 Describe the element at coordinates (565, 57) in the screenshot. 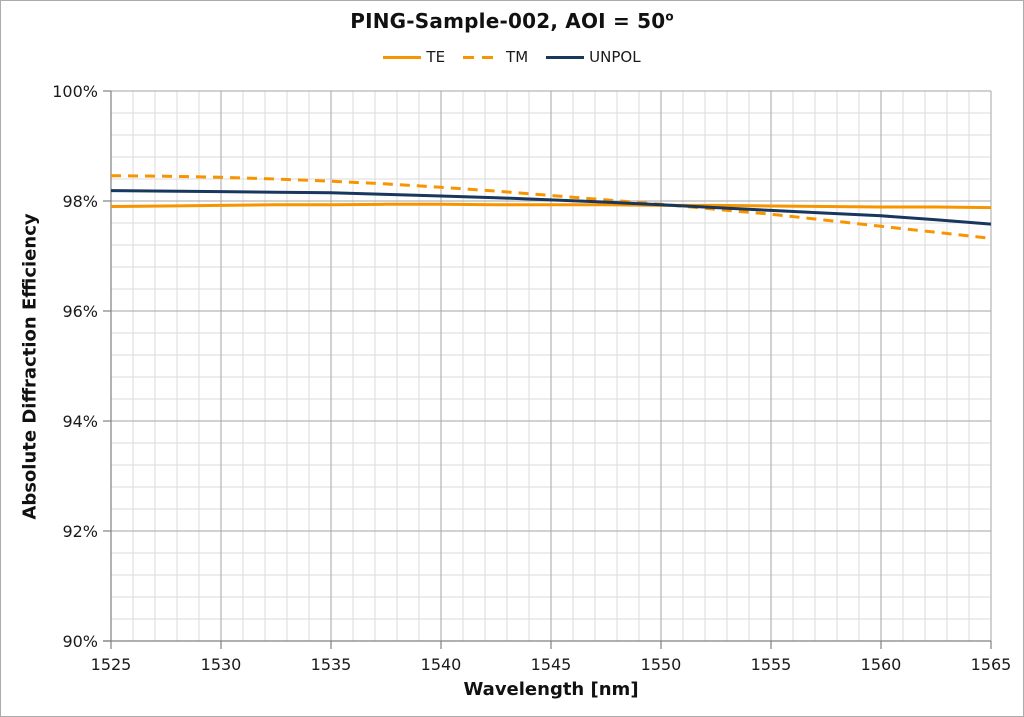

I see `unpol-line-swatch` at that location.